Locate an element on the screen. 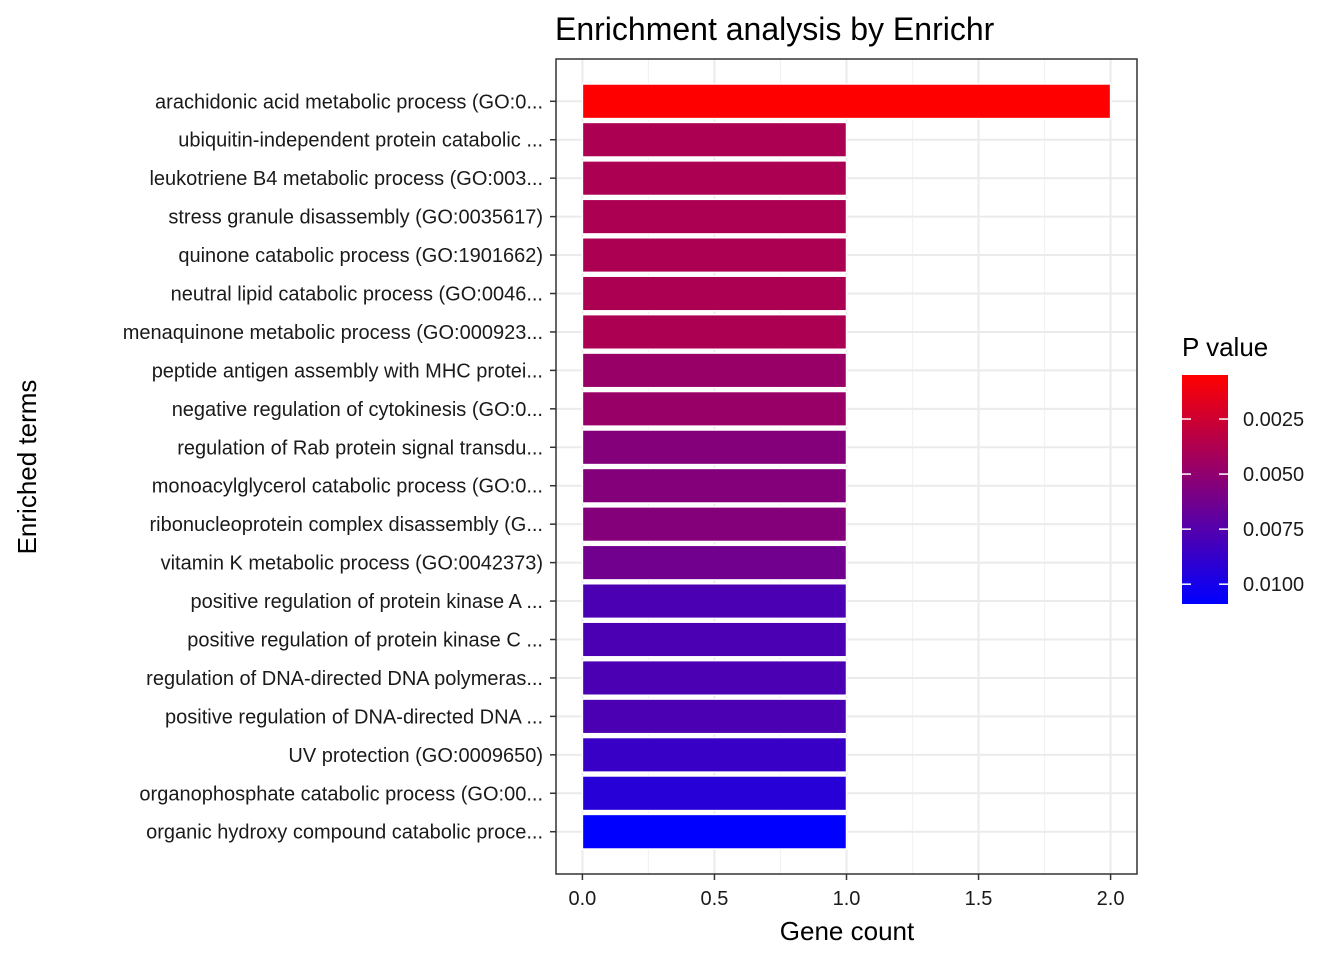 Image resolution: width=1344 pixels, height=960 pixels. legend-tick-label: 0.0100 is located at coordinates (1273, 585).